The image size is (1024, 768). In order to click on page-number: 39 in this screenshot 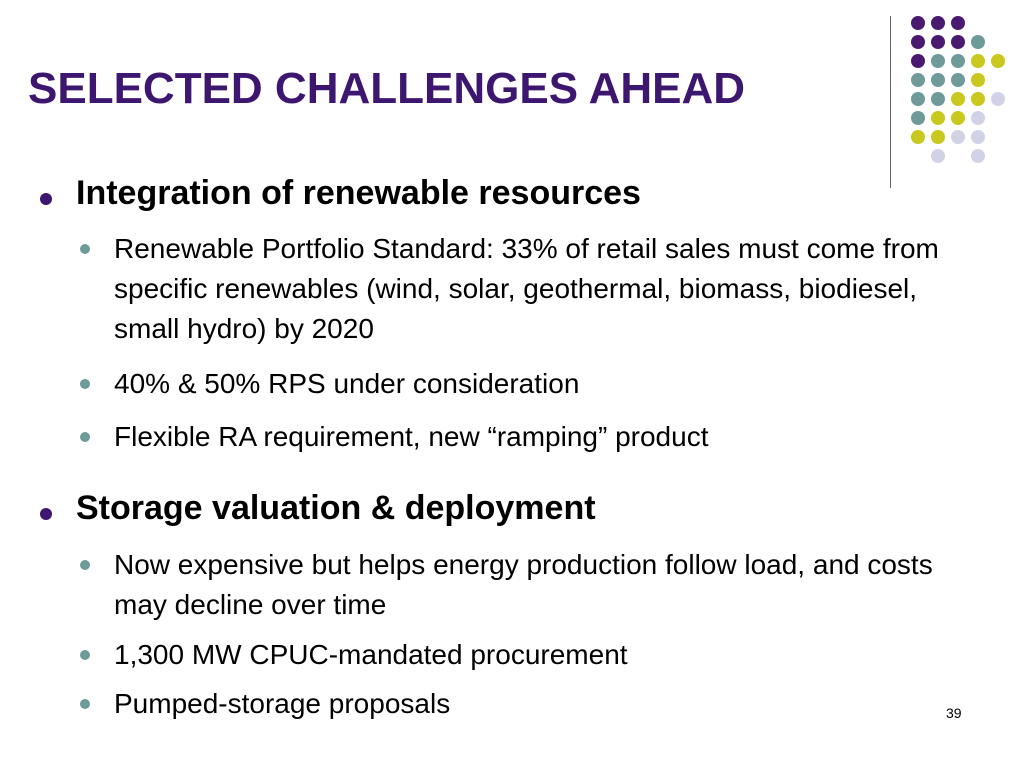, I will do `click(954, 713)`.